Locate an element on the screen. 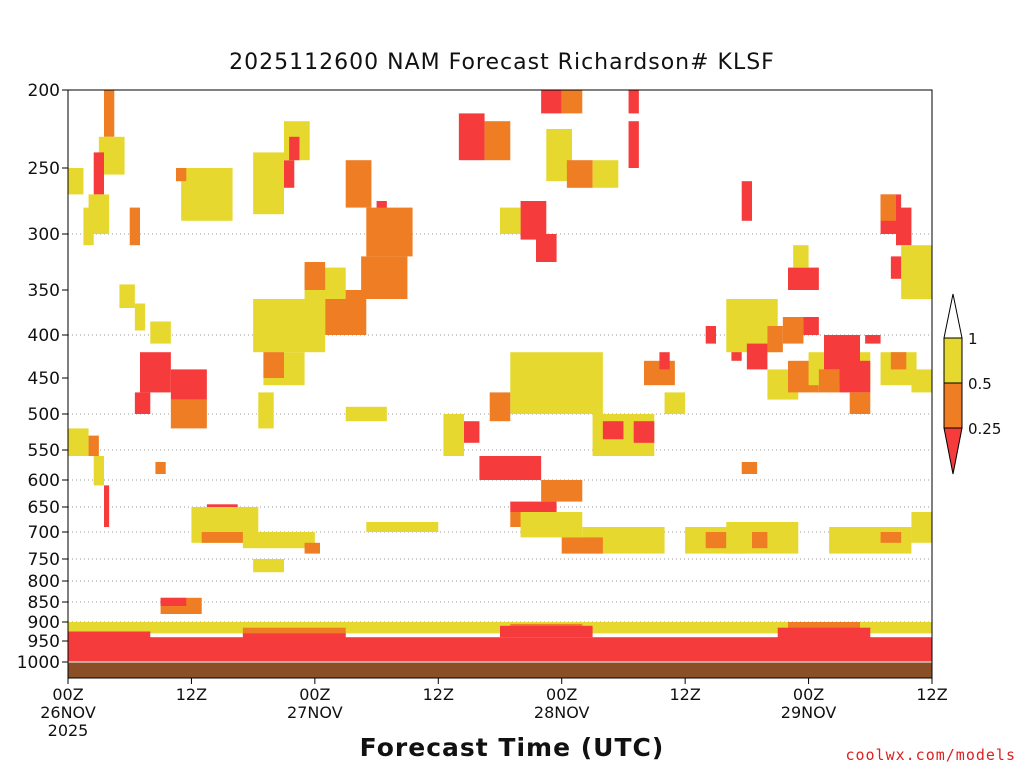  x-tick-label-48-1: 28NOV is located at coordinates (562, 712).